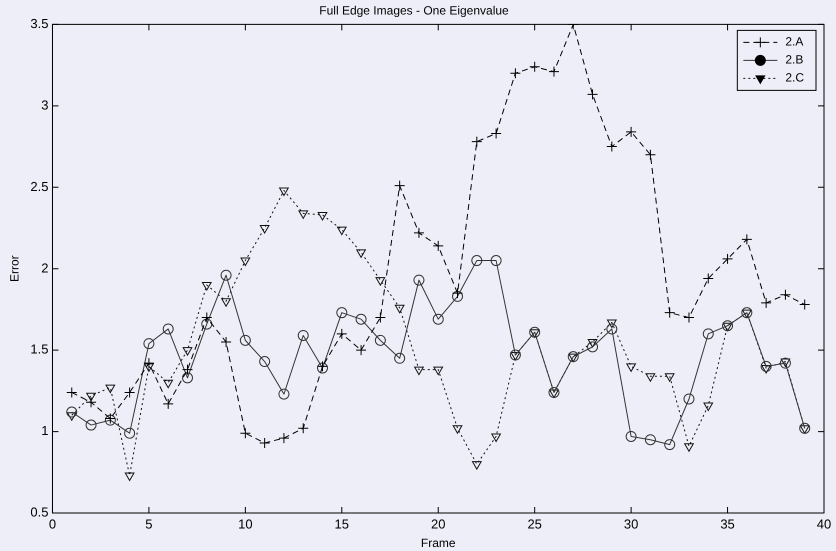 The height and width of the screenshot is (551, 836). I want to click on y-tick-label: 2, so click(44, 268).